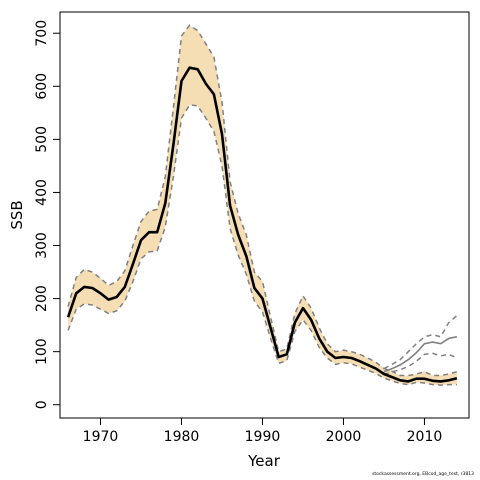  I want to click on x-axis: 1970 1980 1990 2000 2010, so click(263, 431).